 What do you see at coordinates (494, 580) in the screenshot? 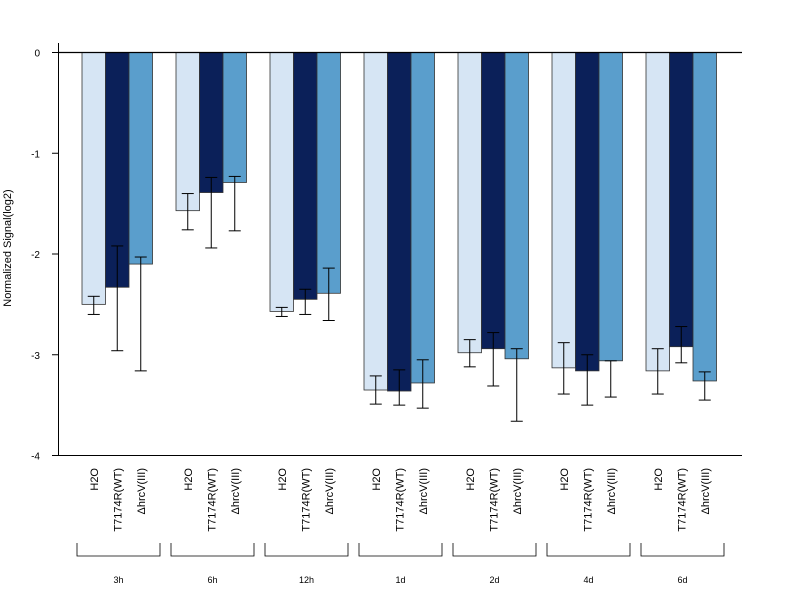
I see `x-group-label: 2d` at bounding box center [494, 580].